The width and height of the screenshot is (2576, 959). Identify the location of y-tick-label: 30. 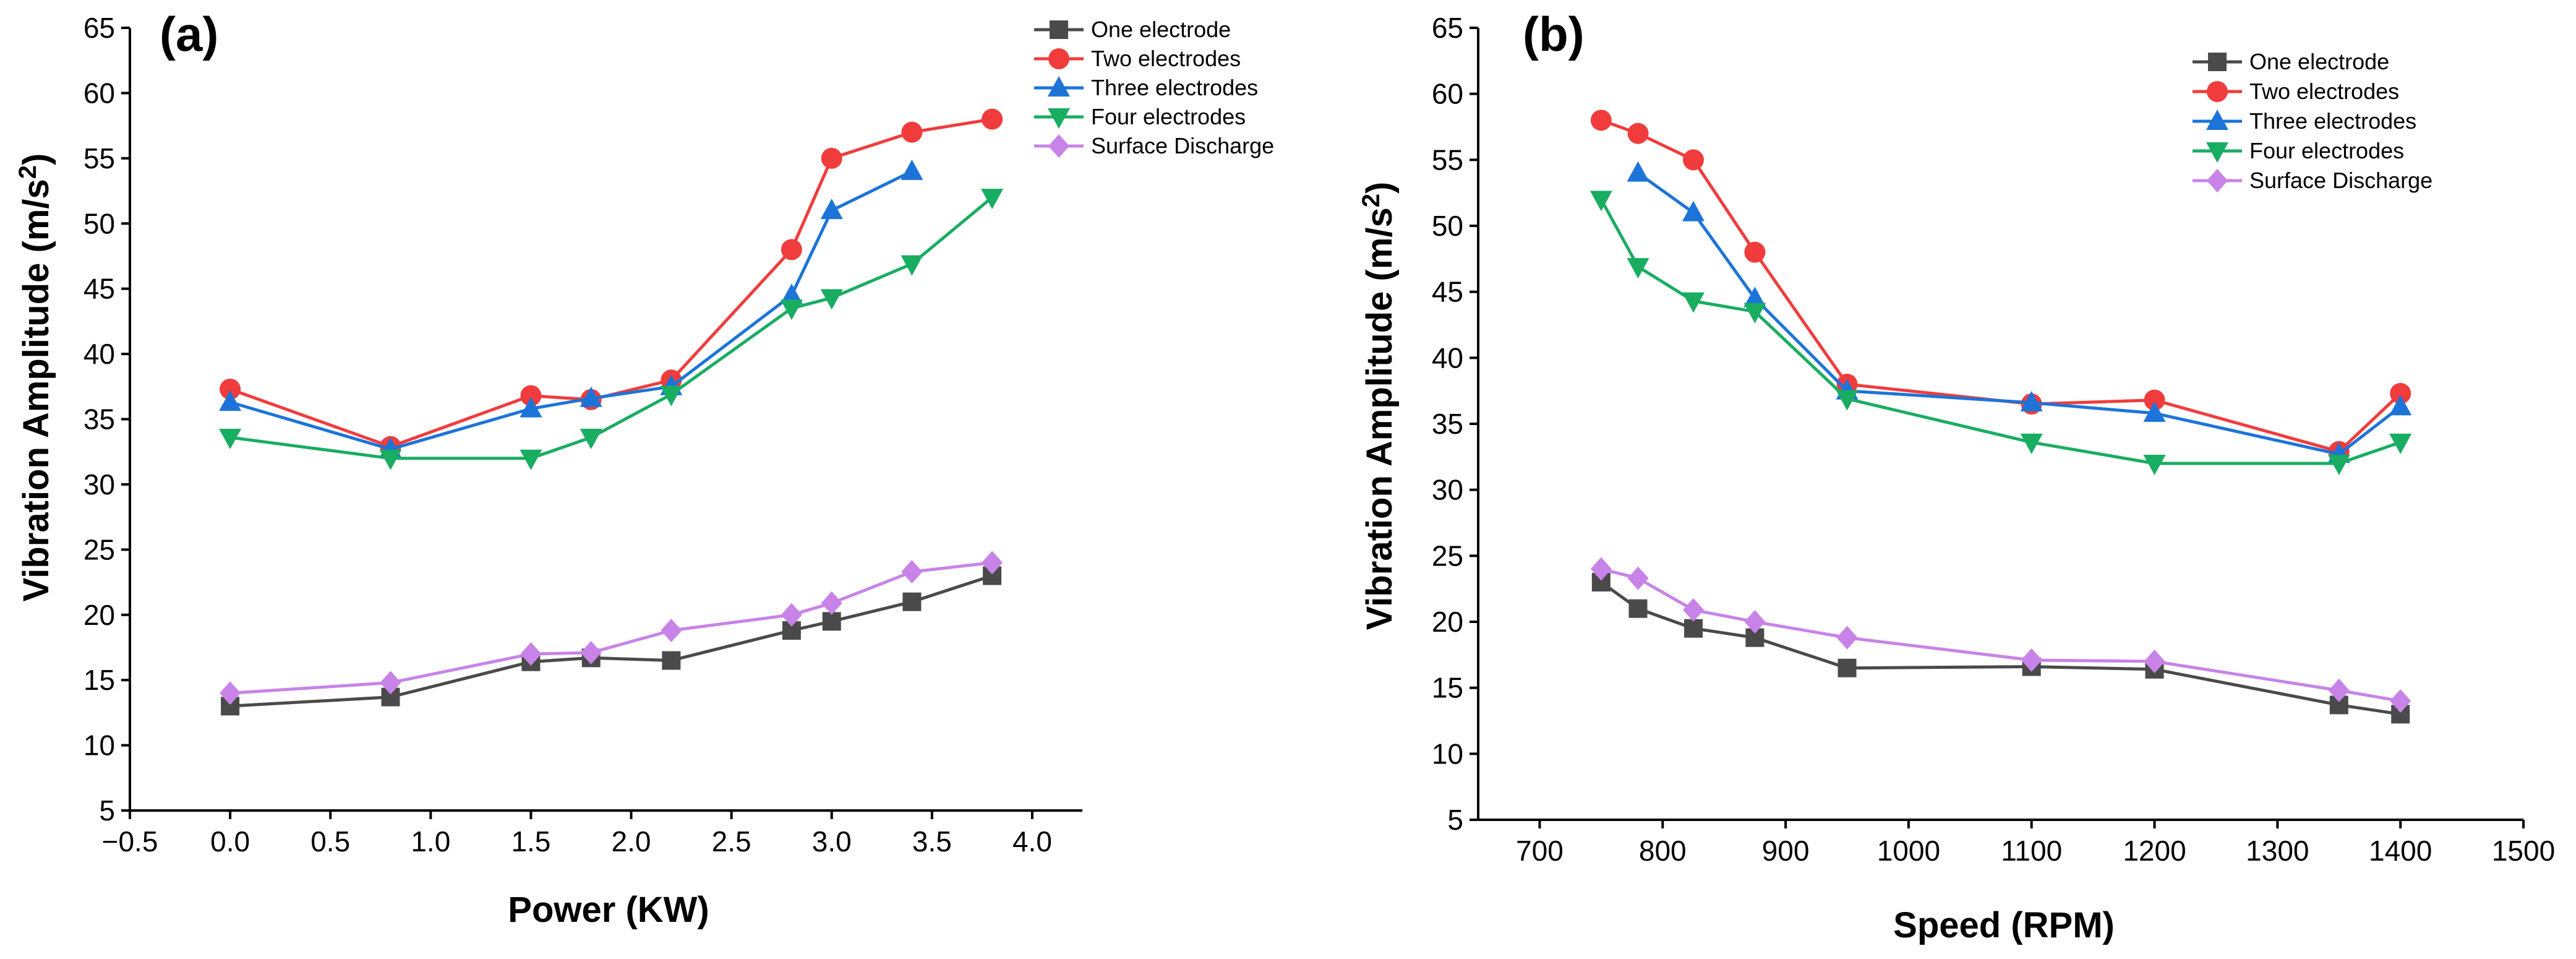
(1447, 490).